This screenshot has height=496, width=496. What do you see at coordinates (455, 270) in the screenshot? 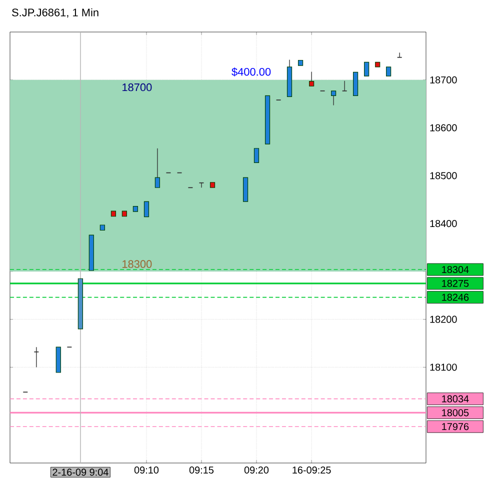
I see `ref-line-label: 18304` at bounding box center [455, 270].